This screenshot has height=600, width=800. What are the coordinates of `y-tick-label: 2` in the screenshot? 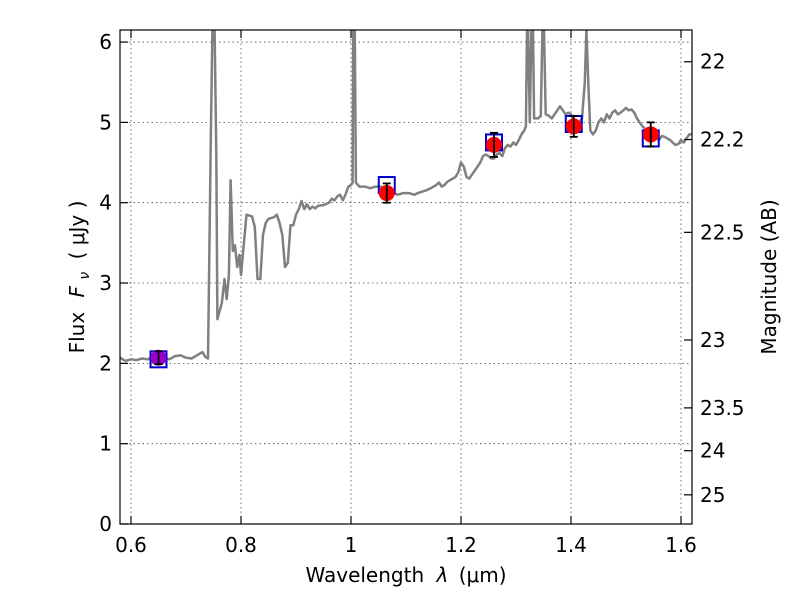 It's located at (105, 363).